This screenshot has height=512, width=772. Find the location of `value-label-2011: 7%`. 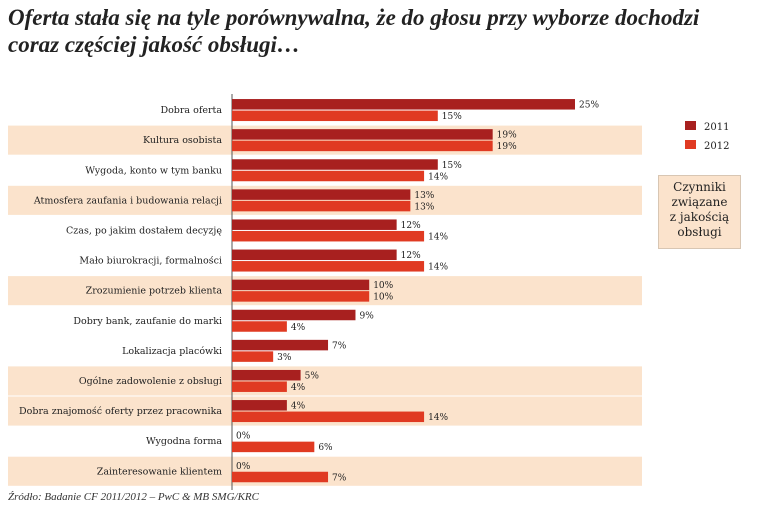

value-label-2011: 7% is located at coordinates (339, 346).